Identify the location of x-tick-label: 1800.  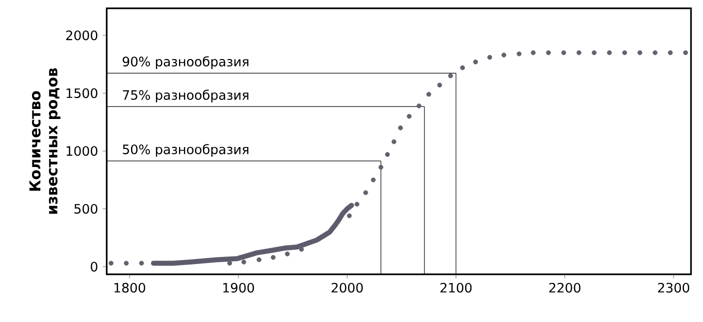
(130, 287).